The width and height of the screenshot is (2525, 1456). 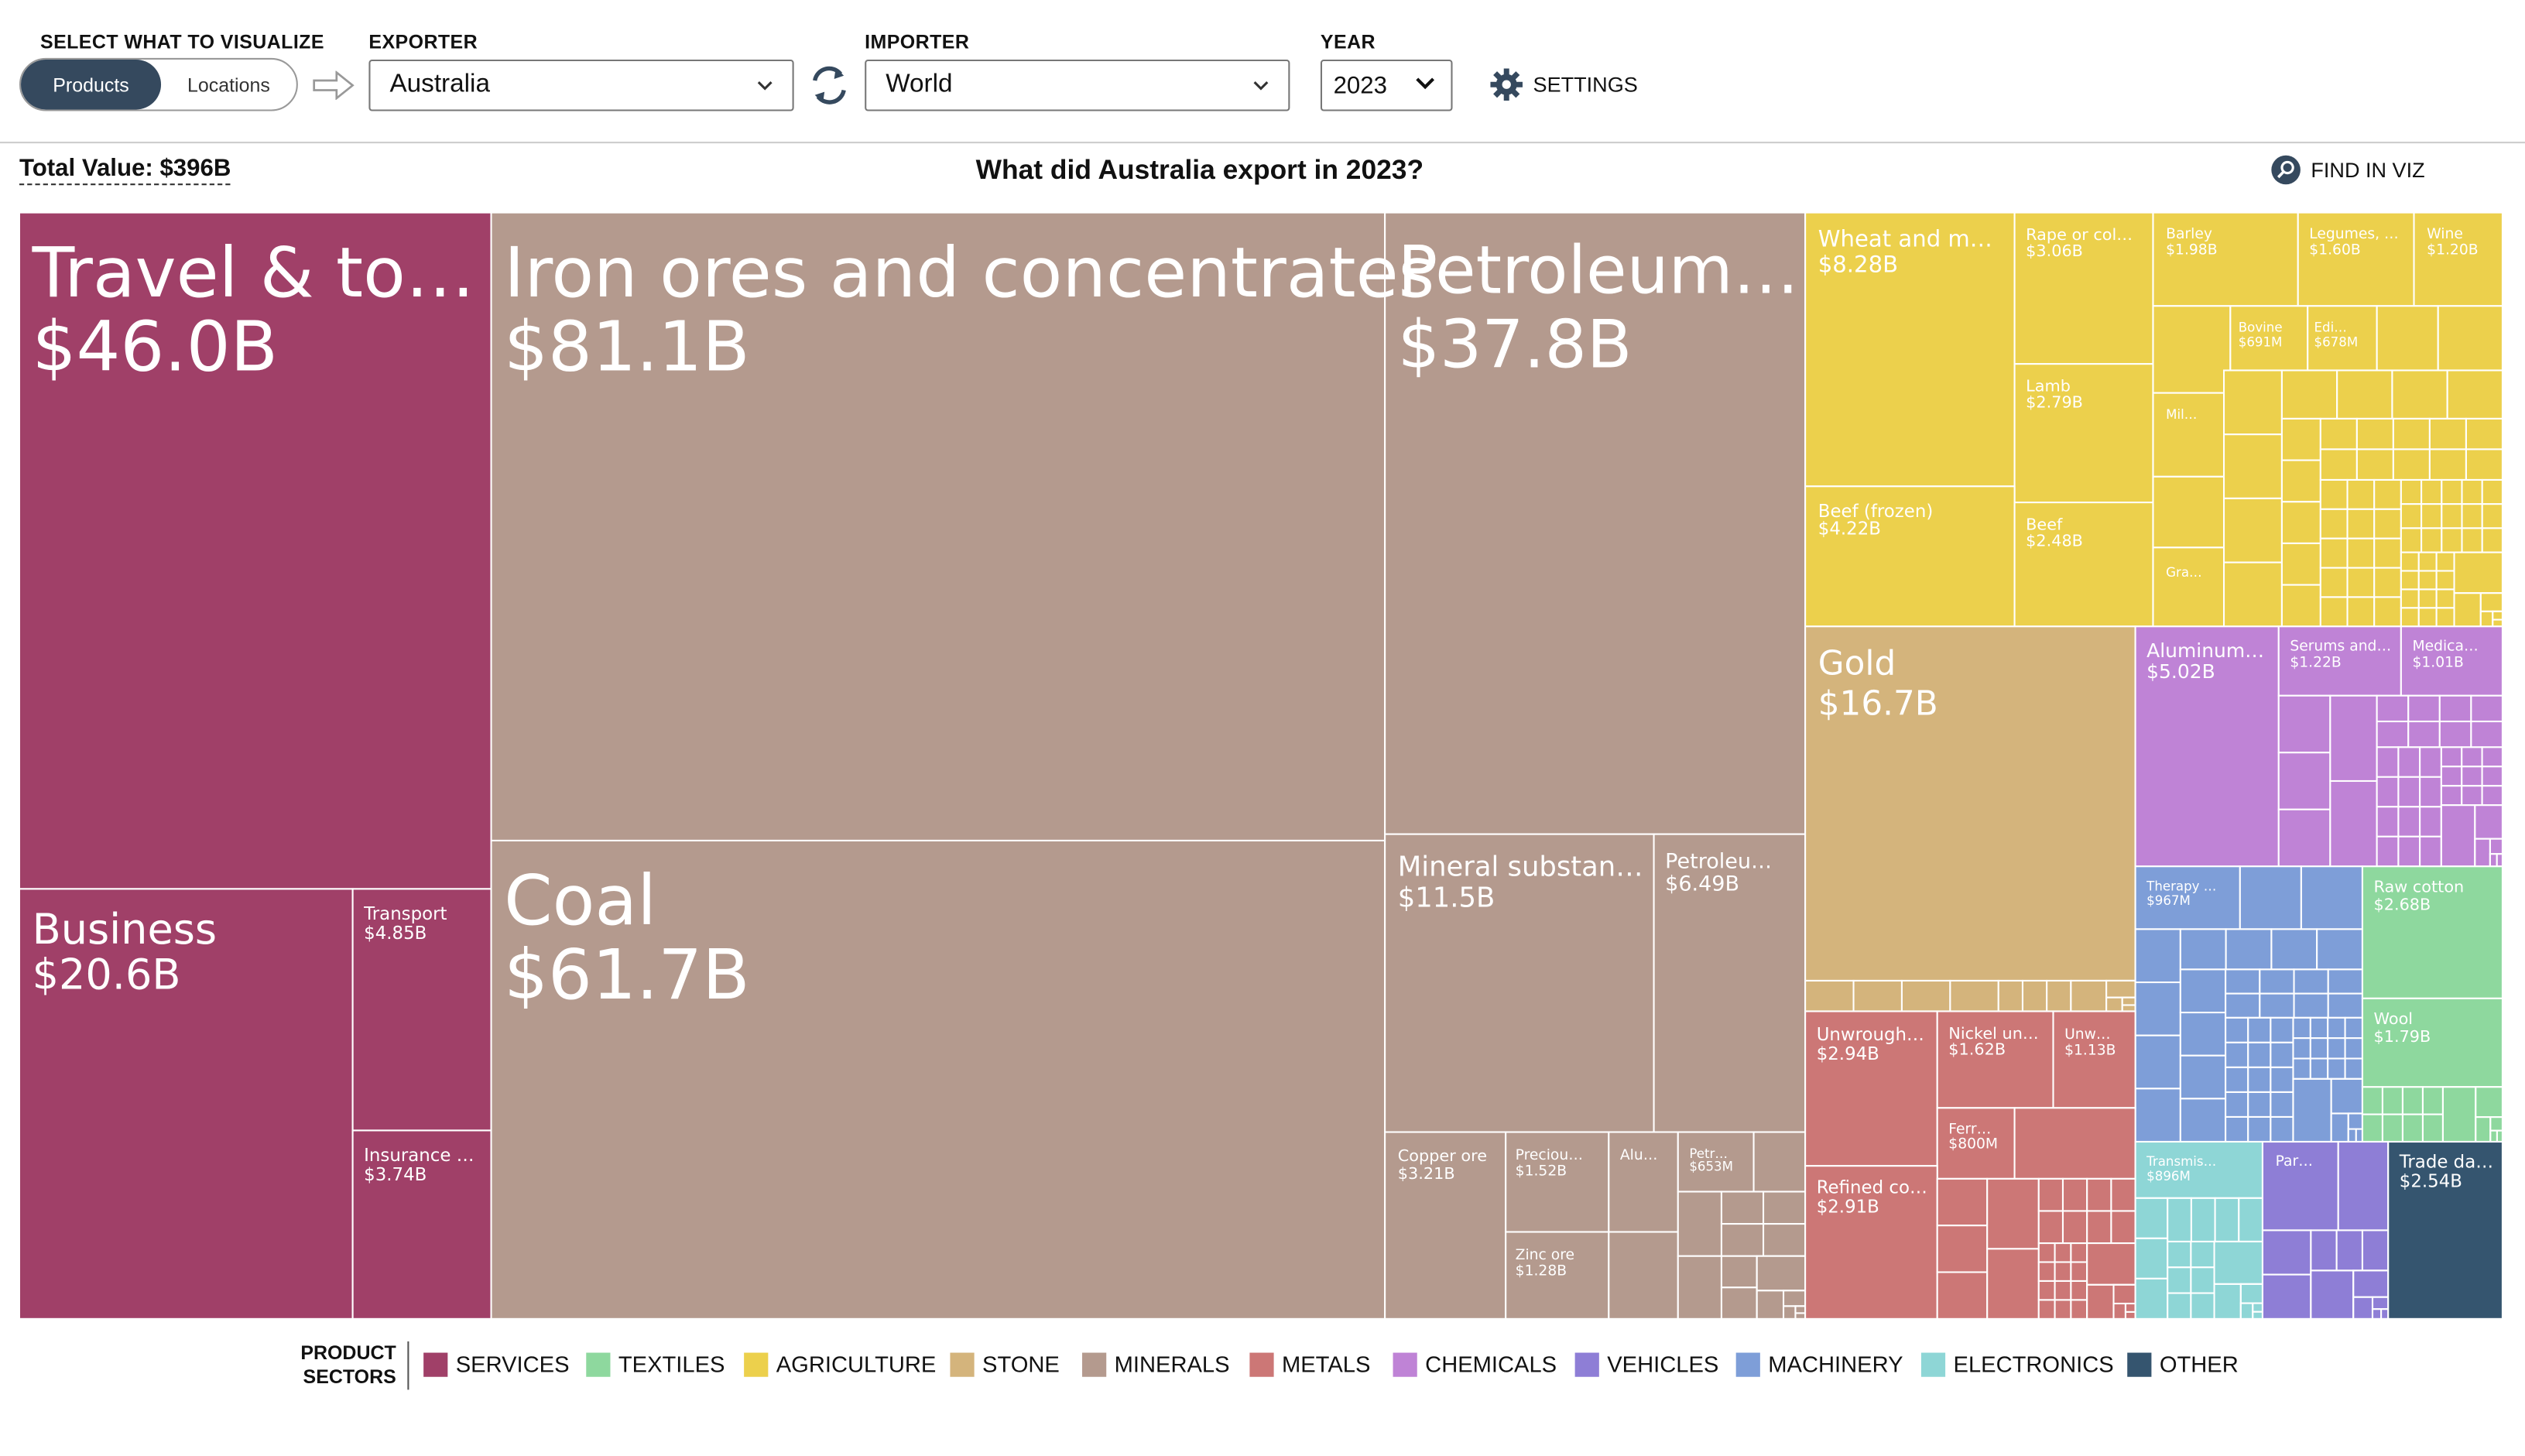 I want to click on year-select: 2023, so click(x=1386, y=85).